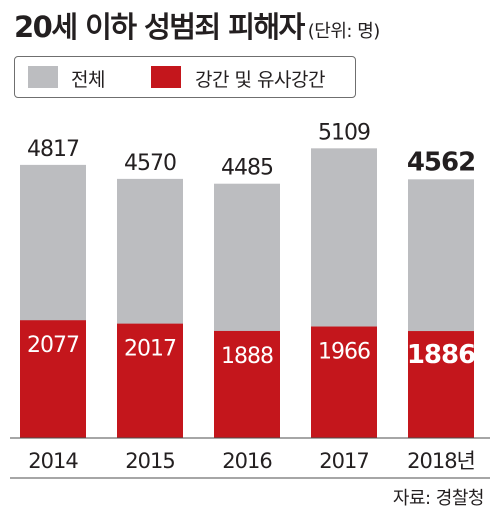 This screenshot has width=500, height=516. I want to click on chart-title-block: 20세 이하 성범죄 피해자 (단위: 명), so click(197, 25).